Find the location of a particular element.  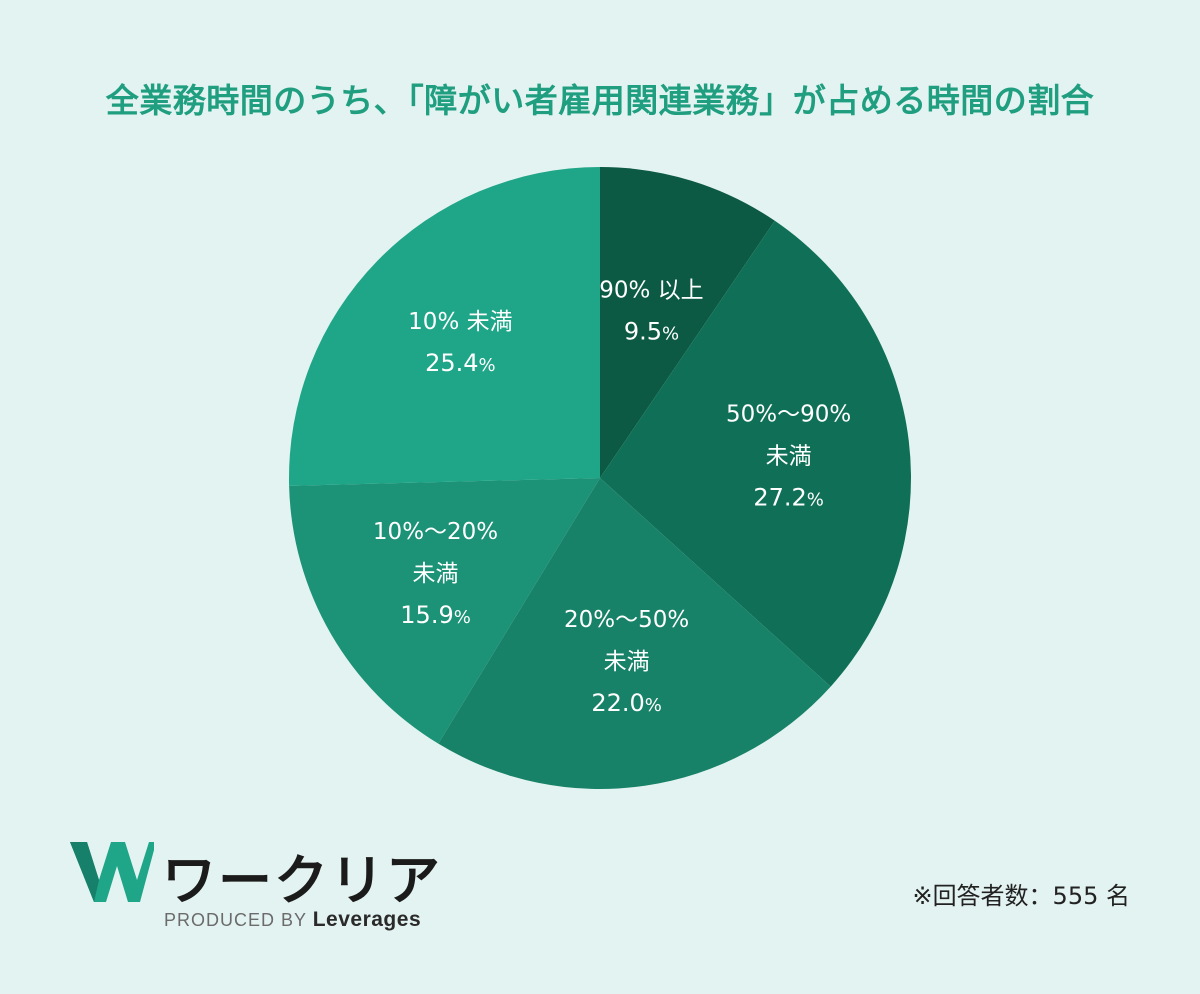

slice-label-1-1: 未満 is located at coordinates (789, 456).